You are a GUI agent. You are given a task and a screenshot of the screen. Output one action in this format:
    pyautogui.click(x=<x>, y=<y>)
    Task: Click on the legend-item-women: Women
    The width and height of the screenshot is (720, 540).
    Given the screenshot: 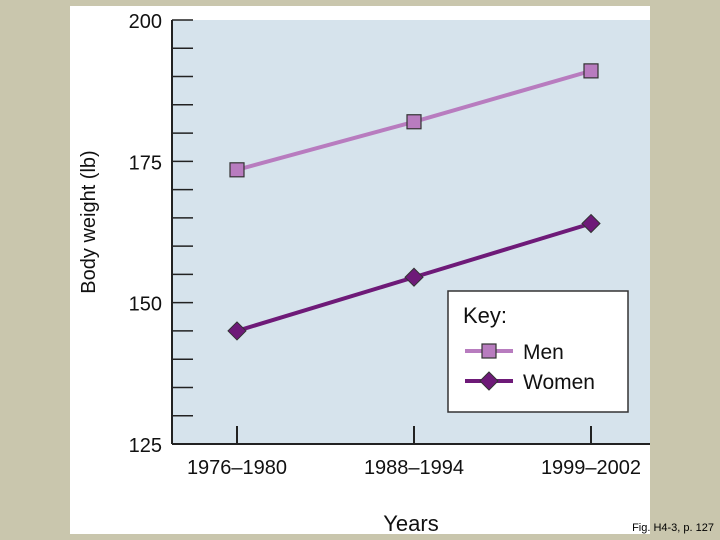 What is the action you would take?
    pyautogui.click(x=530, y=382)
    